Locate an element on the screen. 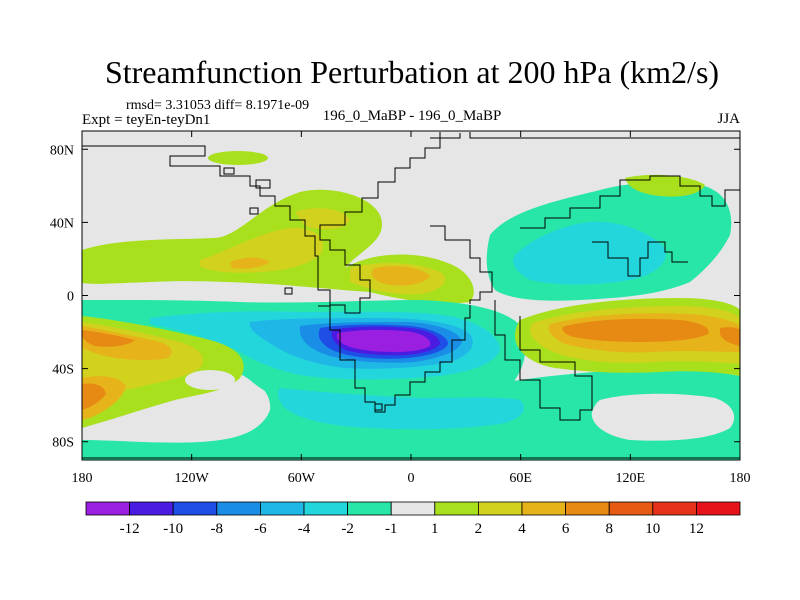  x-tick-label: 120W is located at coordinates (192, 478).